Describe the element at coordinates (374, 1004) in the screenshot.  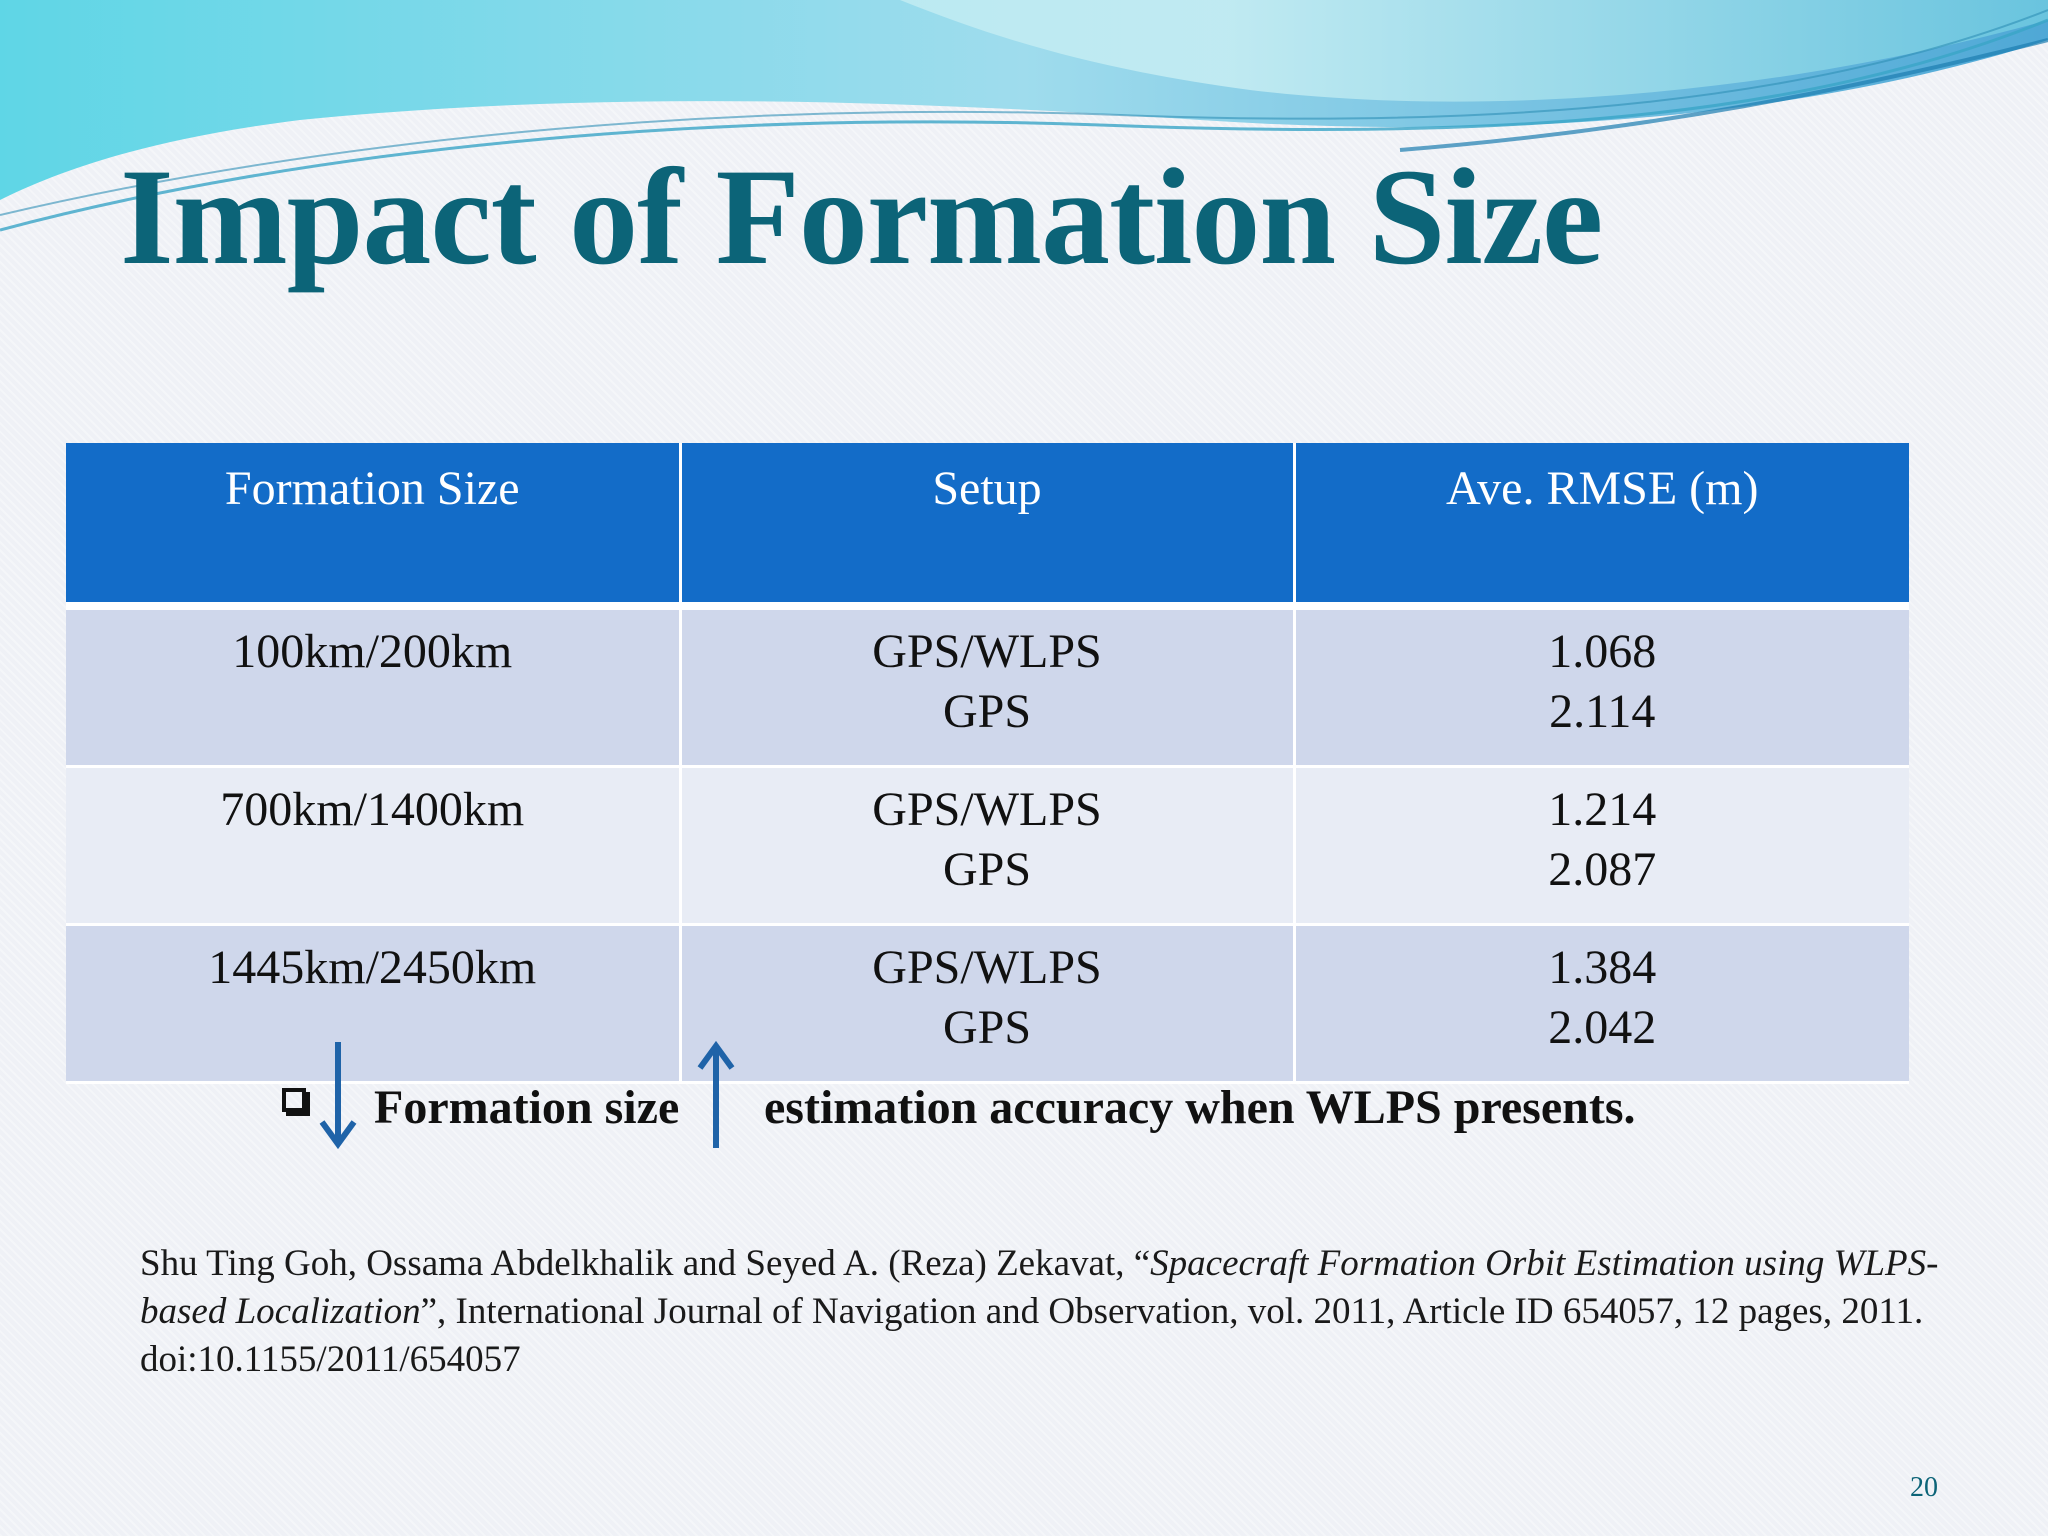
I see `cell-formation-size: 1445km/2450km` at that location.